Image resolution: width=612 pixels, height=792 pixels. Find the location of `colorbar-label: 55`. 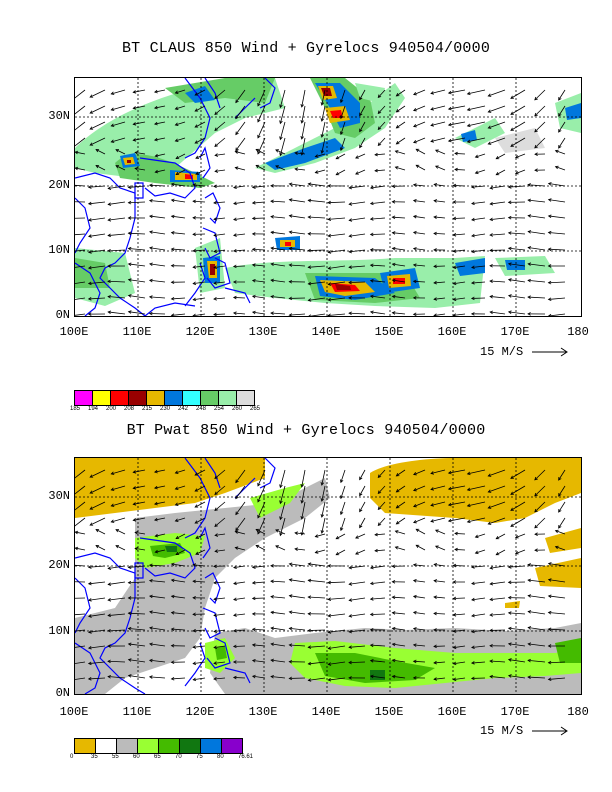

colorbar-label: 55 is located at coordinates (115, 757).